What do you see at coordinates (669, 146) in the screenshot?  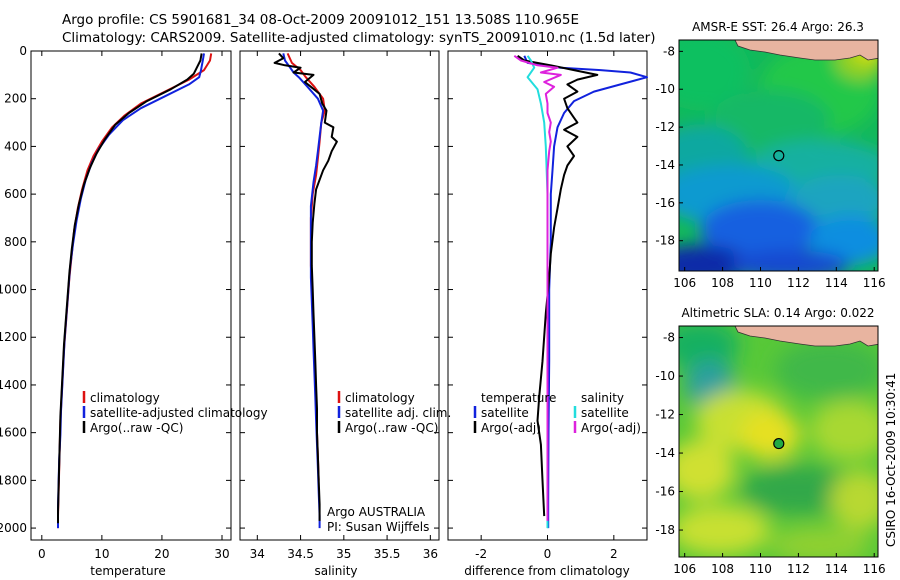 I see `sst-map-y-ticks: -8 -10 -12 -14 -16 -18` at bounding box center [669, 146].